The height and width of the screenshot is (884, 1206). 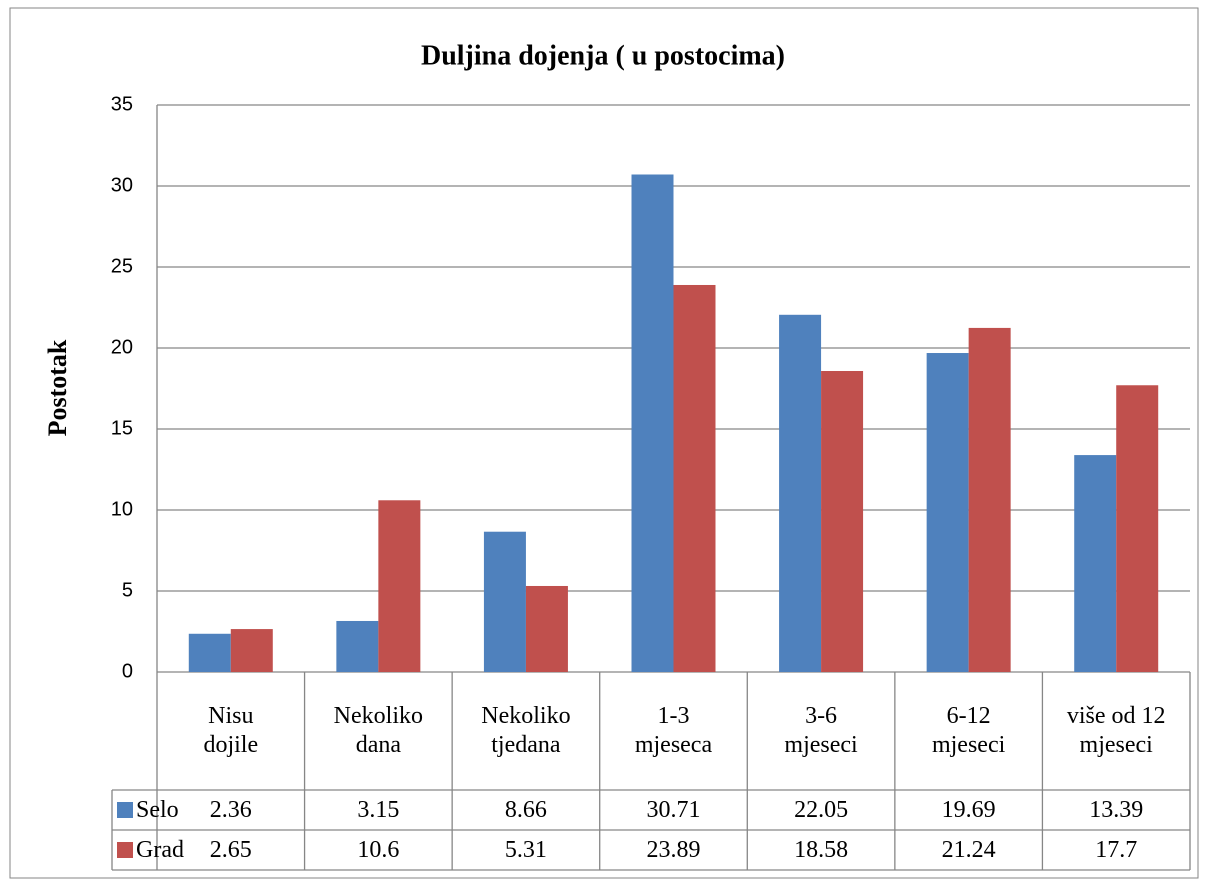 I want to click on x-tick-label: Nisu dojile, so click(x=231, y=731).